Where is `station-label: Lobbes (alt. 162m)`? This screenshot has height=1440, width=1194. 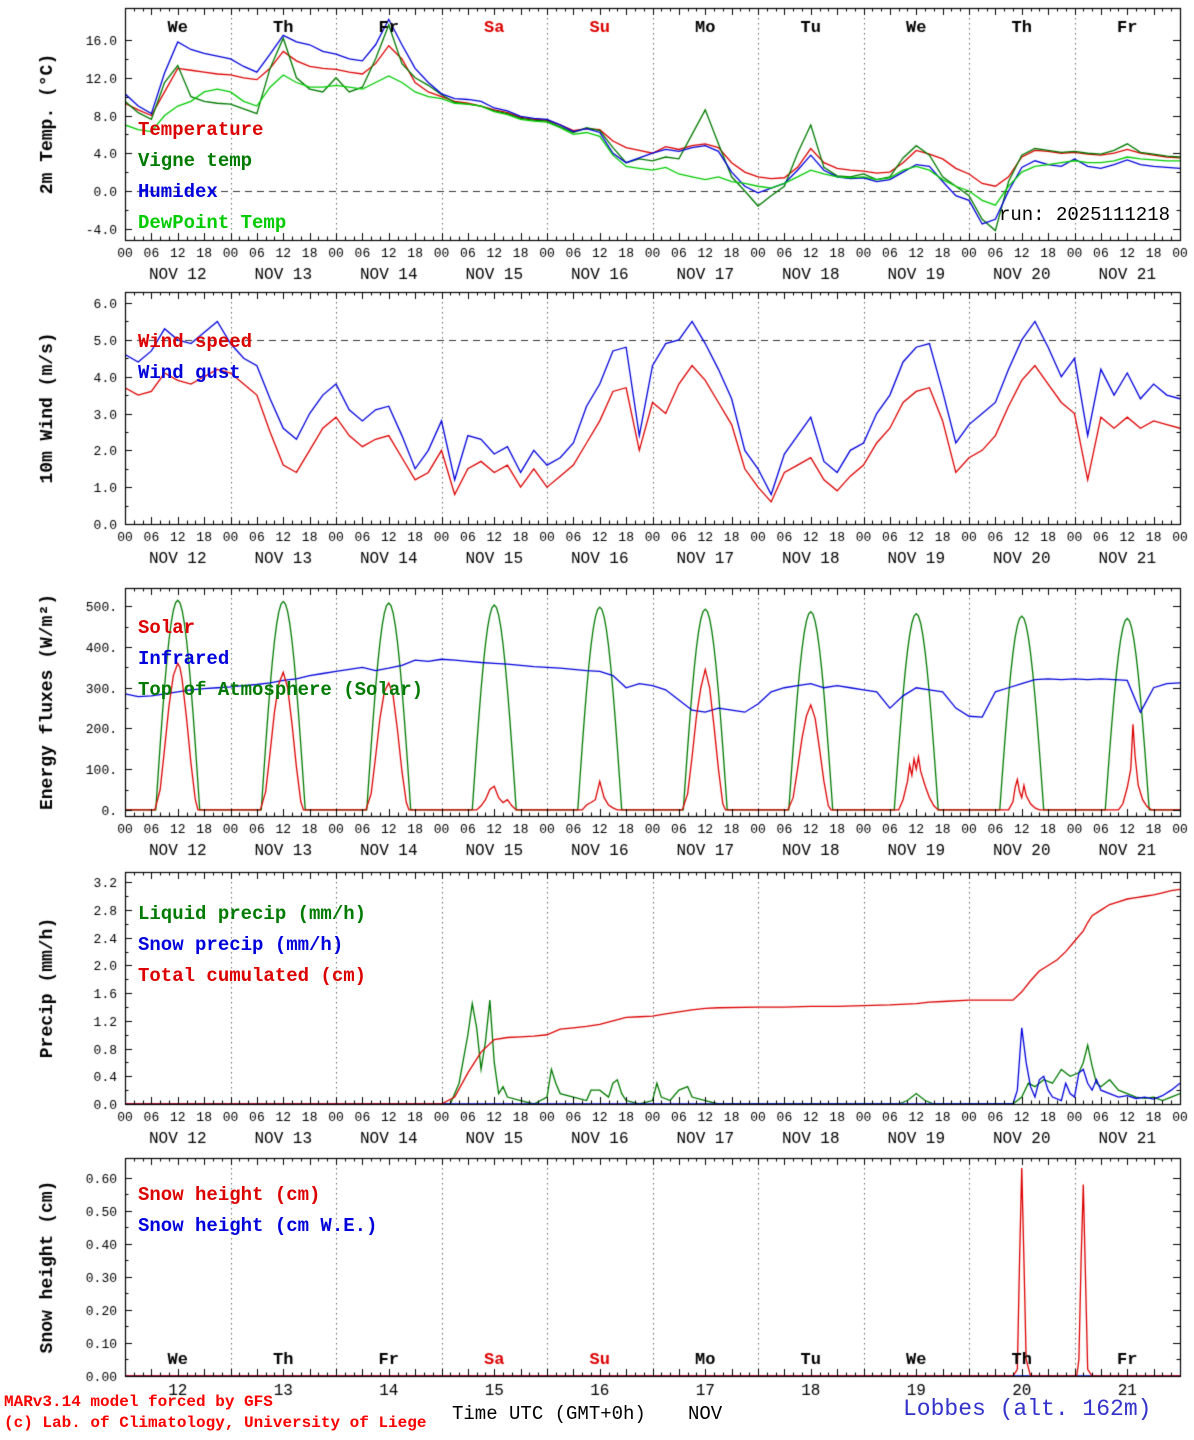
station-label: Lobbes (alt. 162m) is located at coordinates (1027, 1409).